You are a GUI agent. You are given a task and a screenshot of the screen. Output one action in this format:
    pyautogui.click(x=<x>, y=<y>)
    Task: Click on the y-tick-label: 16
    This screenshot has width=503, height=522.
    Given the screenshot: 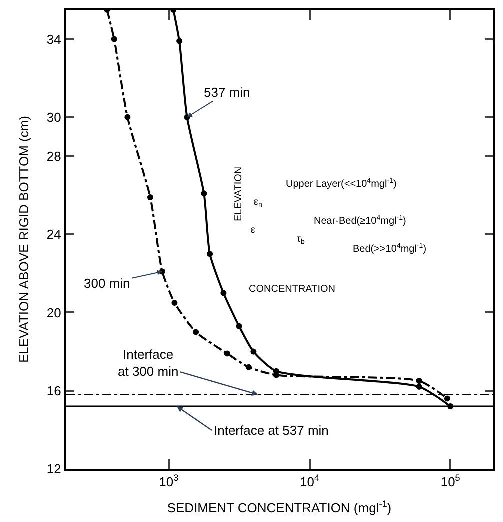 What is the action you would take?
    pyautogui.click(x=54, y=390)
    